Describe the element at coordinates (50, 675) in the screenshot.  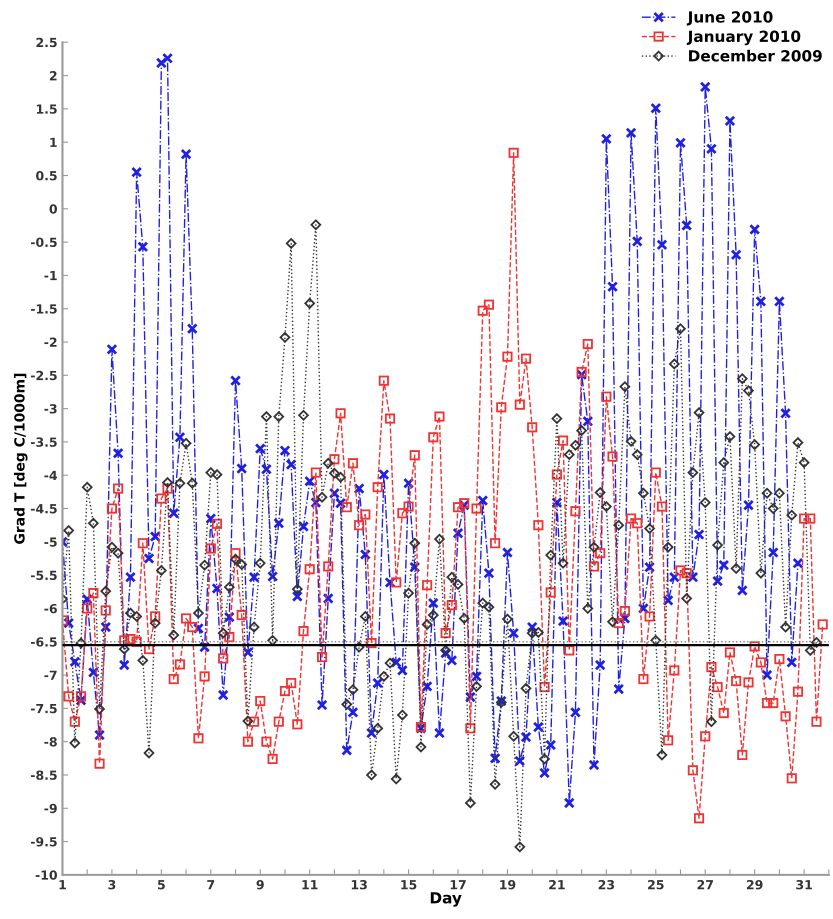
I see `y-tick-label: -7` at that location.